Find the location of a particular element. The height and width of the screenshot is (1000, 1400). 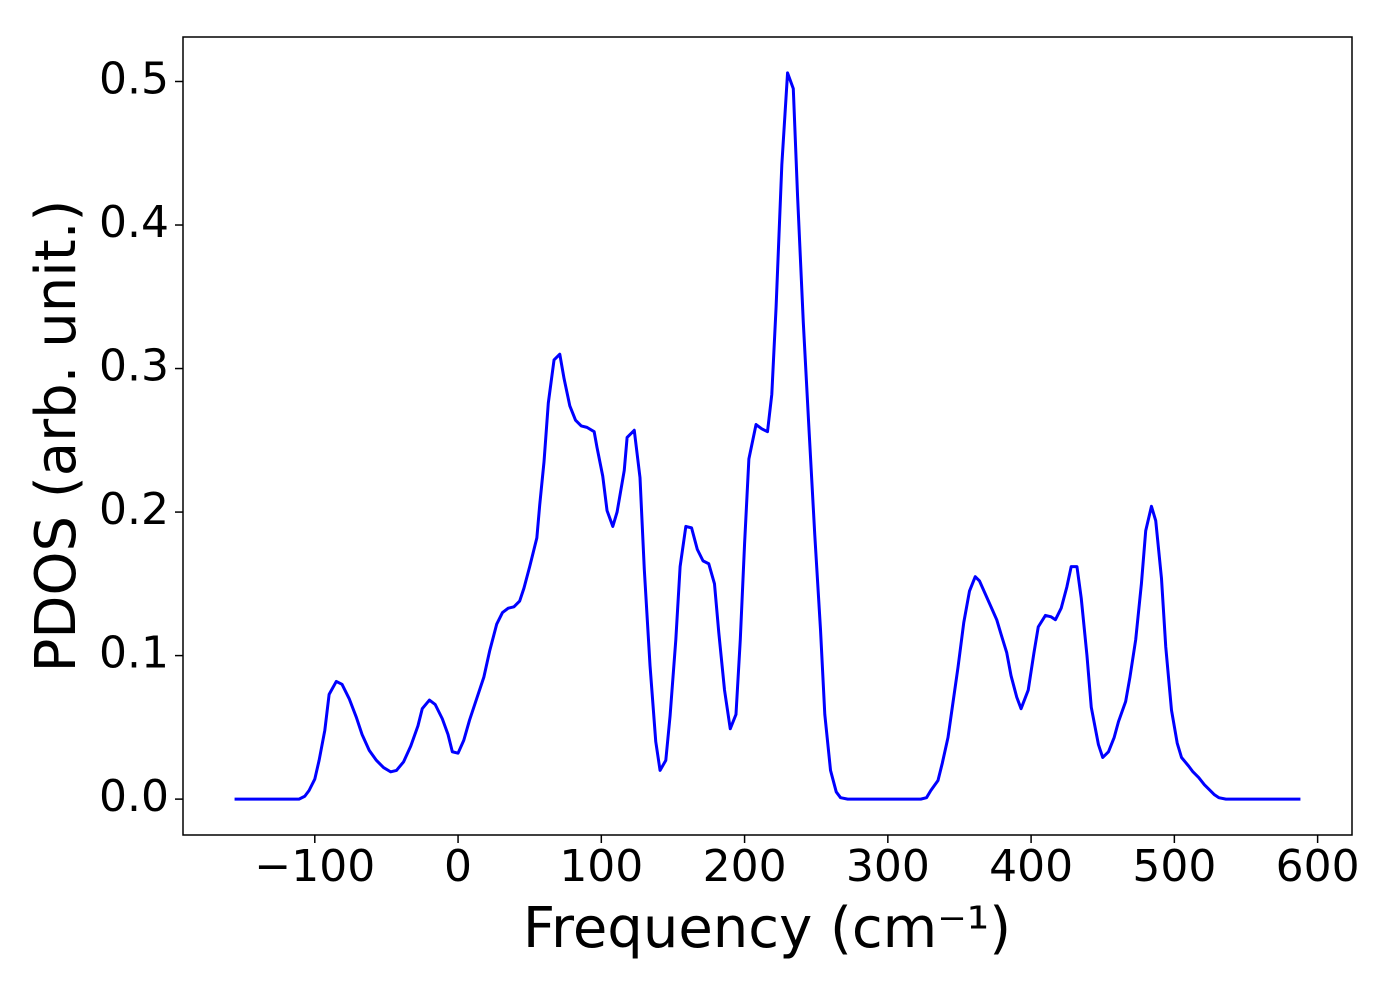

y-axis-label: PDOS (arb. unit.) is located at coordinates (56, 436).